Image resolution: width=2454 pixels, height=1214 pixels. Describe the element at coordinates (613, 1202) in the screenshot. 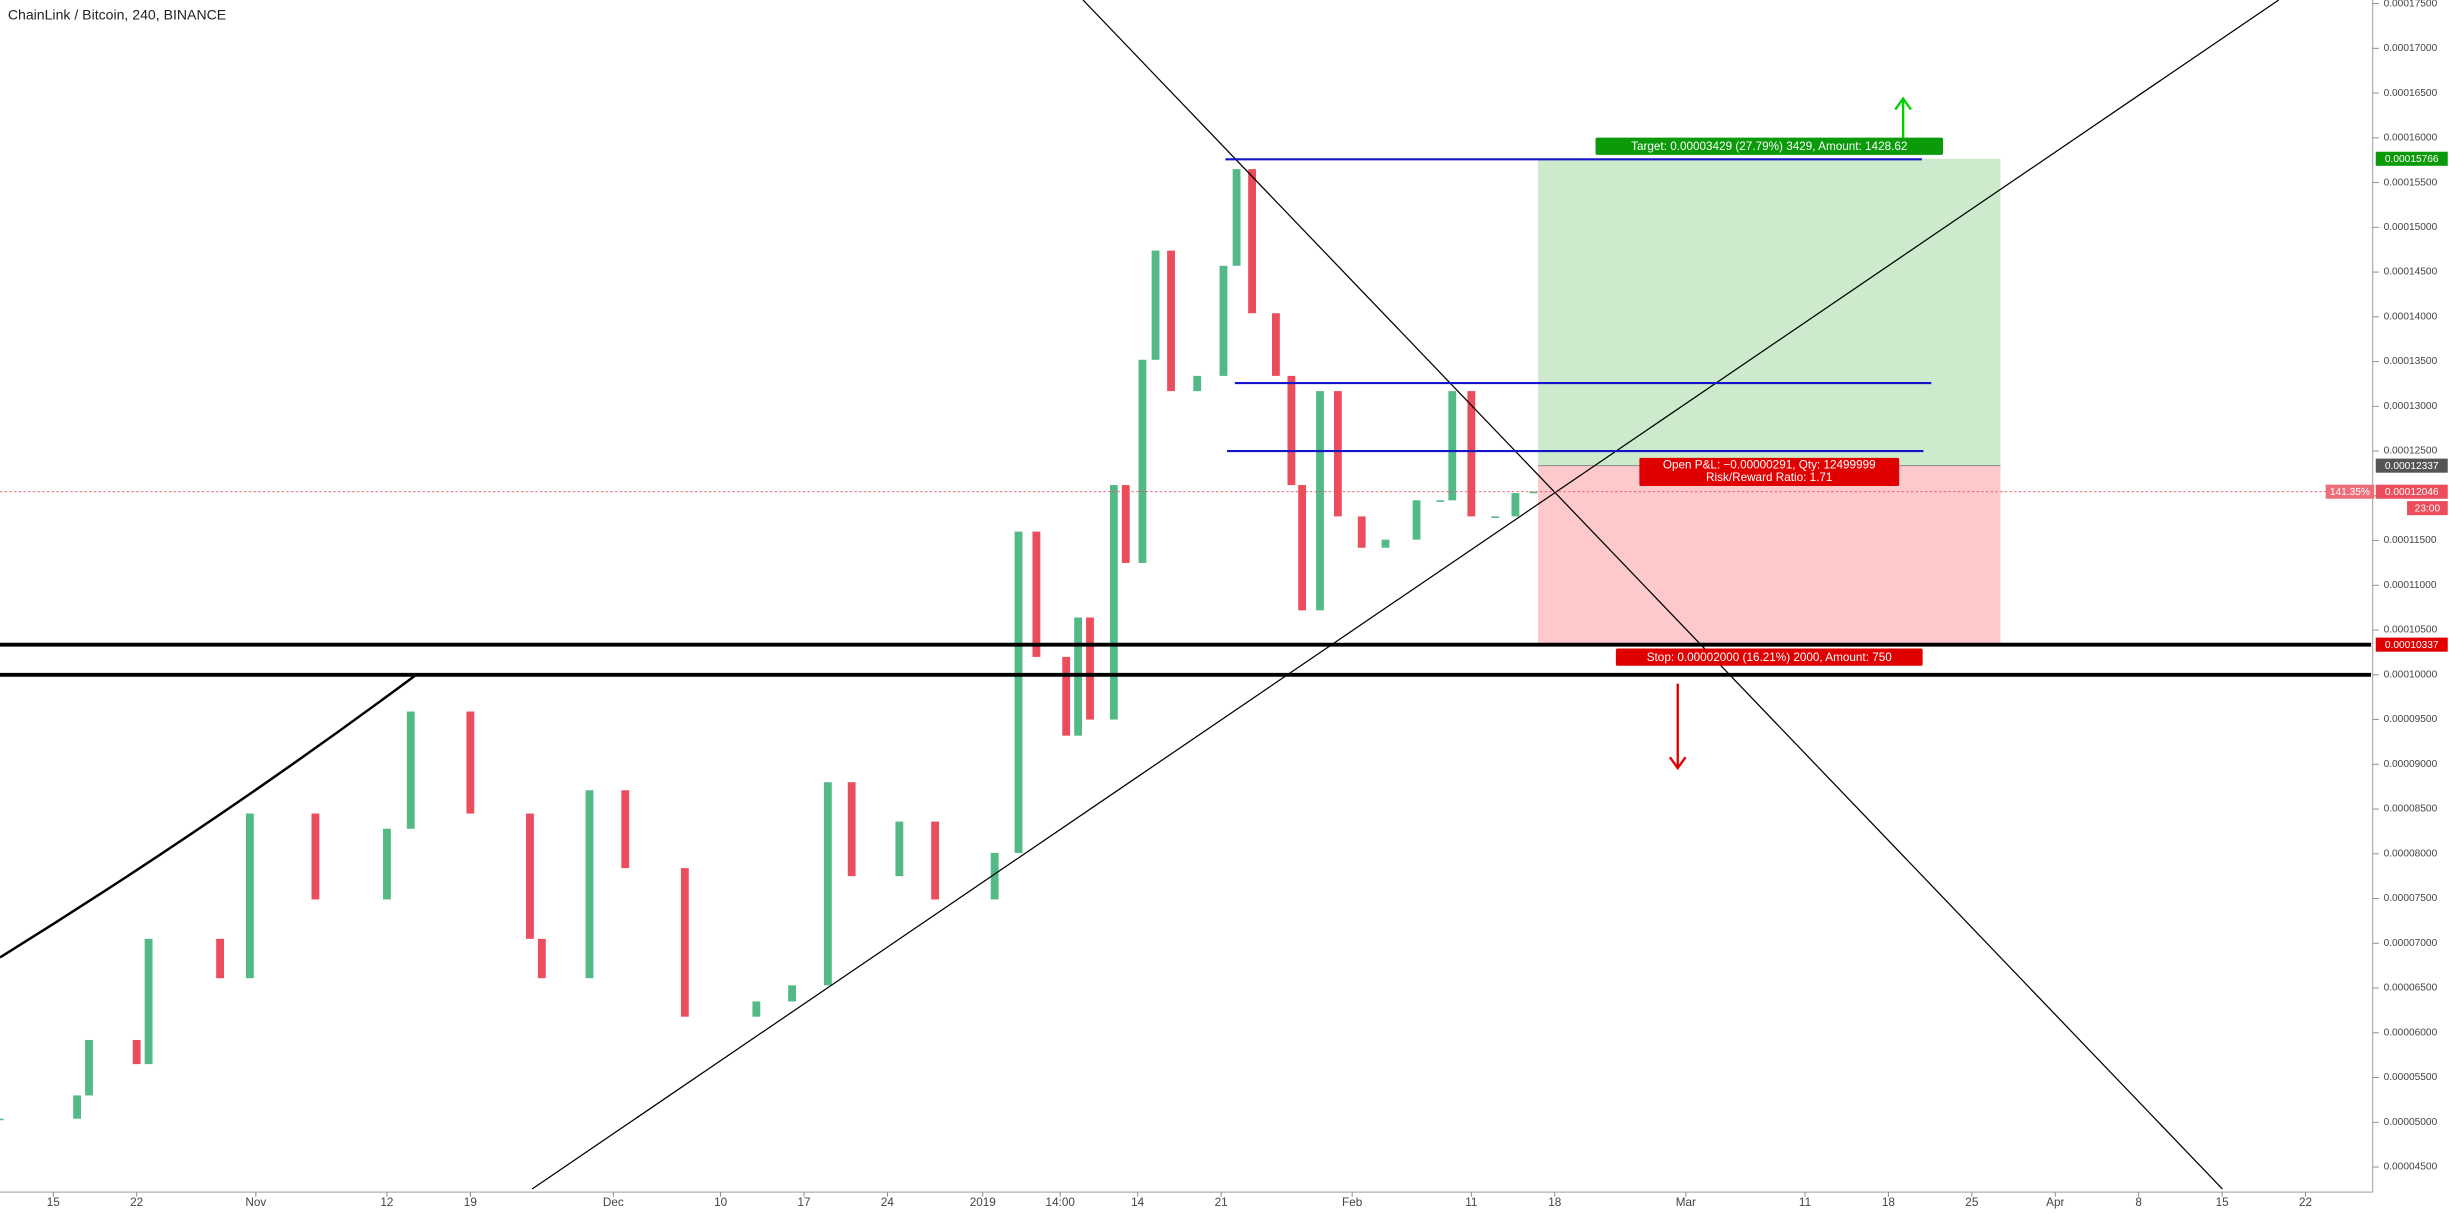

I see `x-tick-label: Dec` at that location.